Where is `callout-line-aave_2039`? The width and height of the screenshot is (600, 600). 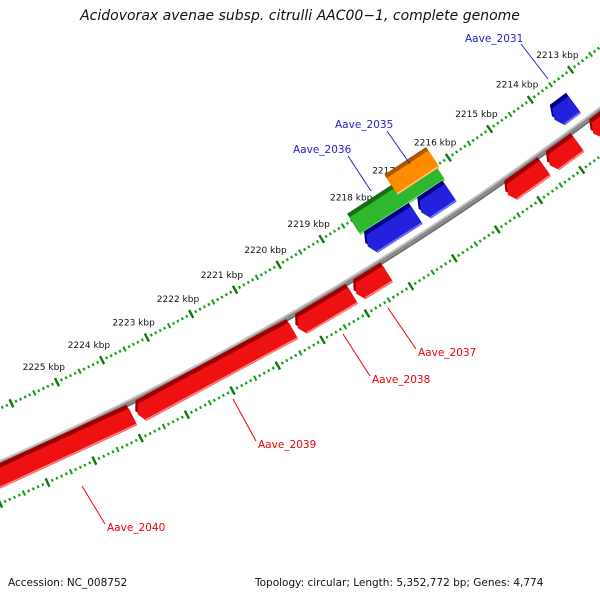 callout-line-aave_2039 is located at coordinates (244, 420).